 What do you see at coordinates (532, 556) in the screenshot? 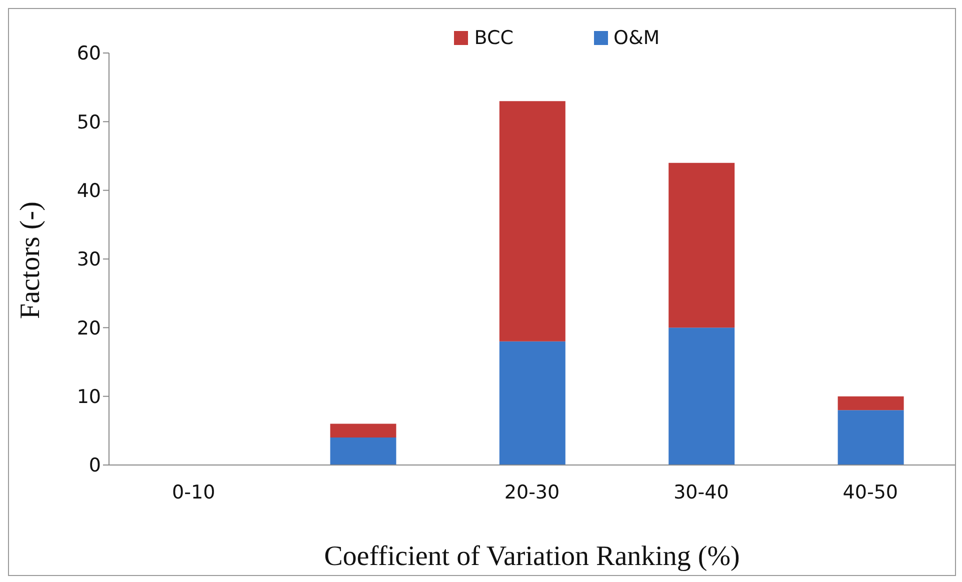
I see `x-axis-title: Coefficient of Variation Ranking (%)` at bounding box center [532, 556].